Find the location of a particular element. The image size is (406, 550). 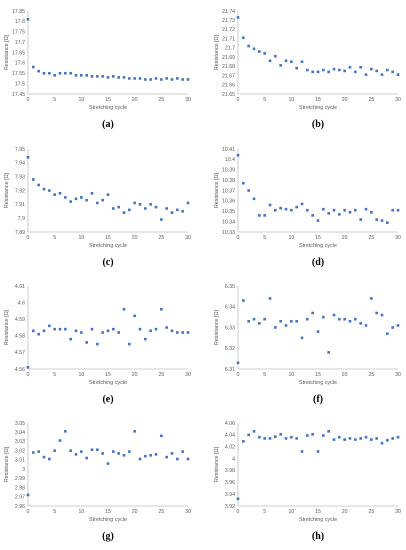

y-tick-label: 7.91 is located at coordinates (20, 205).